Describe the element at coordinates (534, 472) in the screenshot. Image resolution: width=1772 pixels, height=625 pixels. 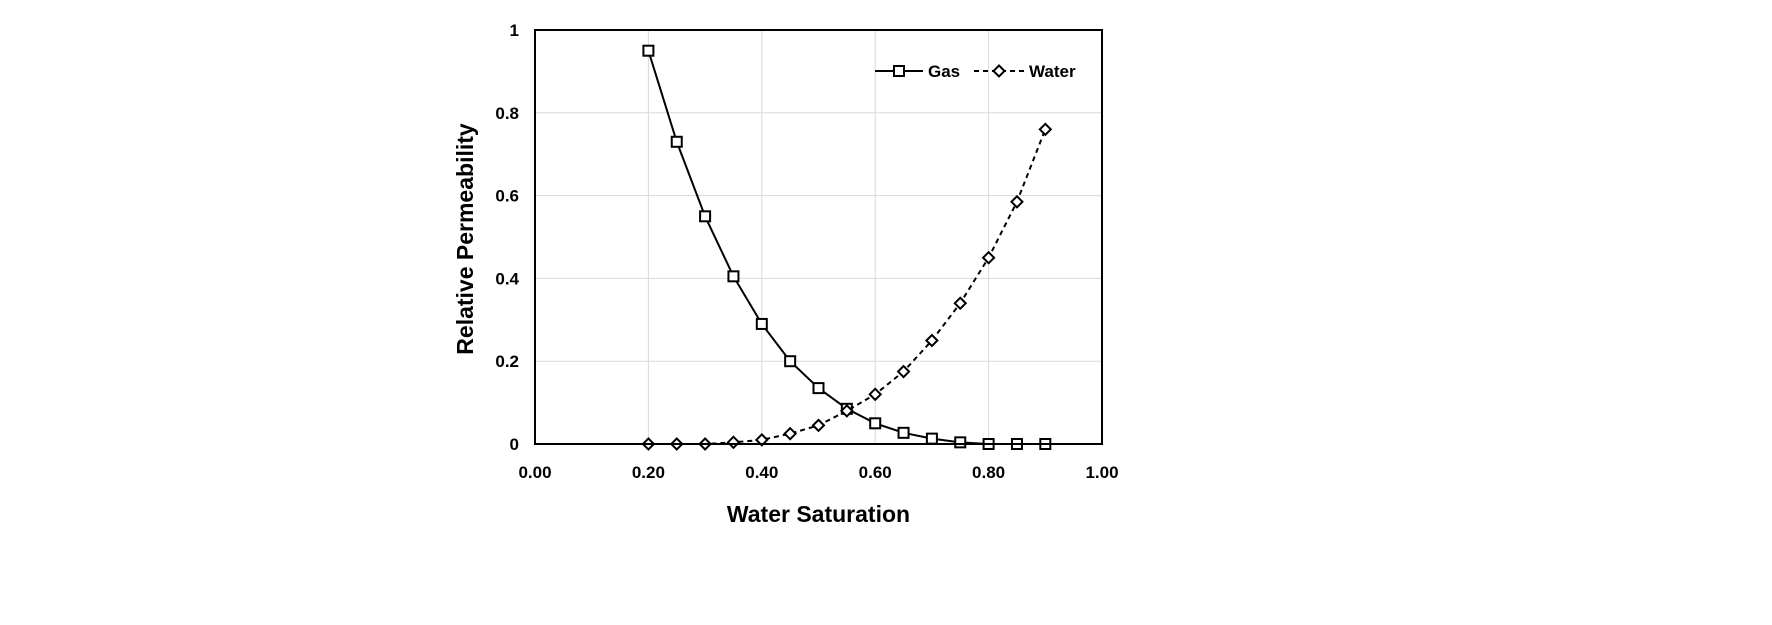
I see `x-tick-label: 0.00` at that location.